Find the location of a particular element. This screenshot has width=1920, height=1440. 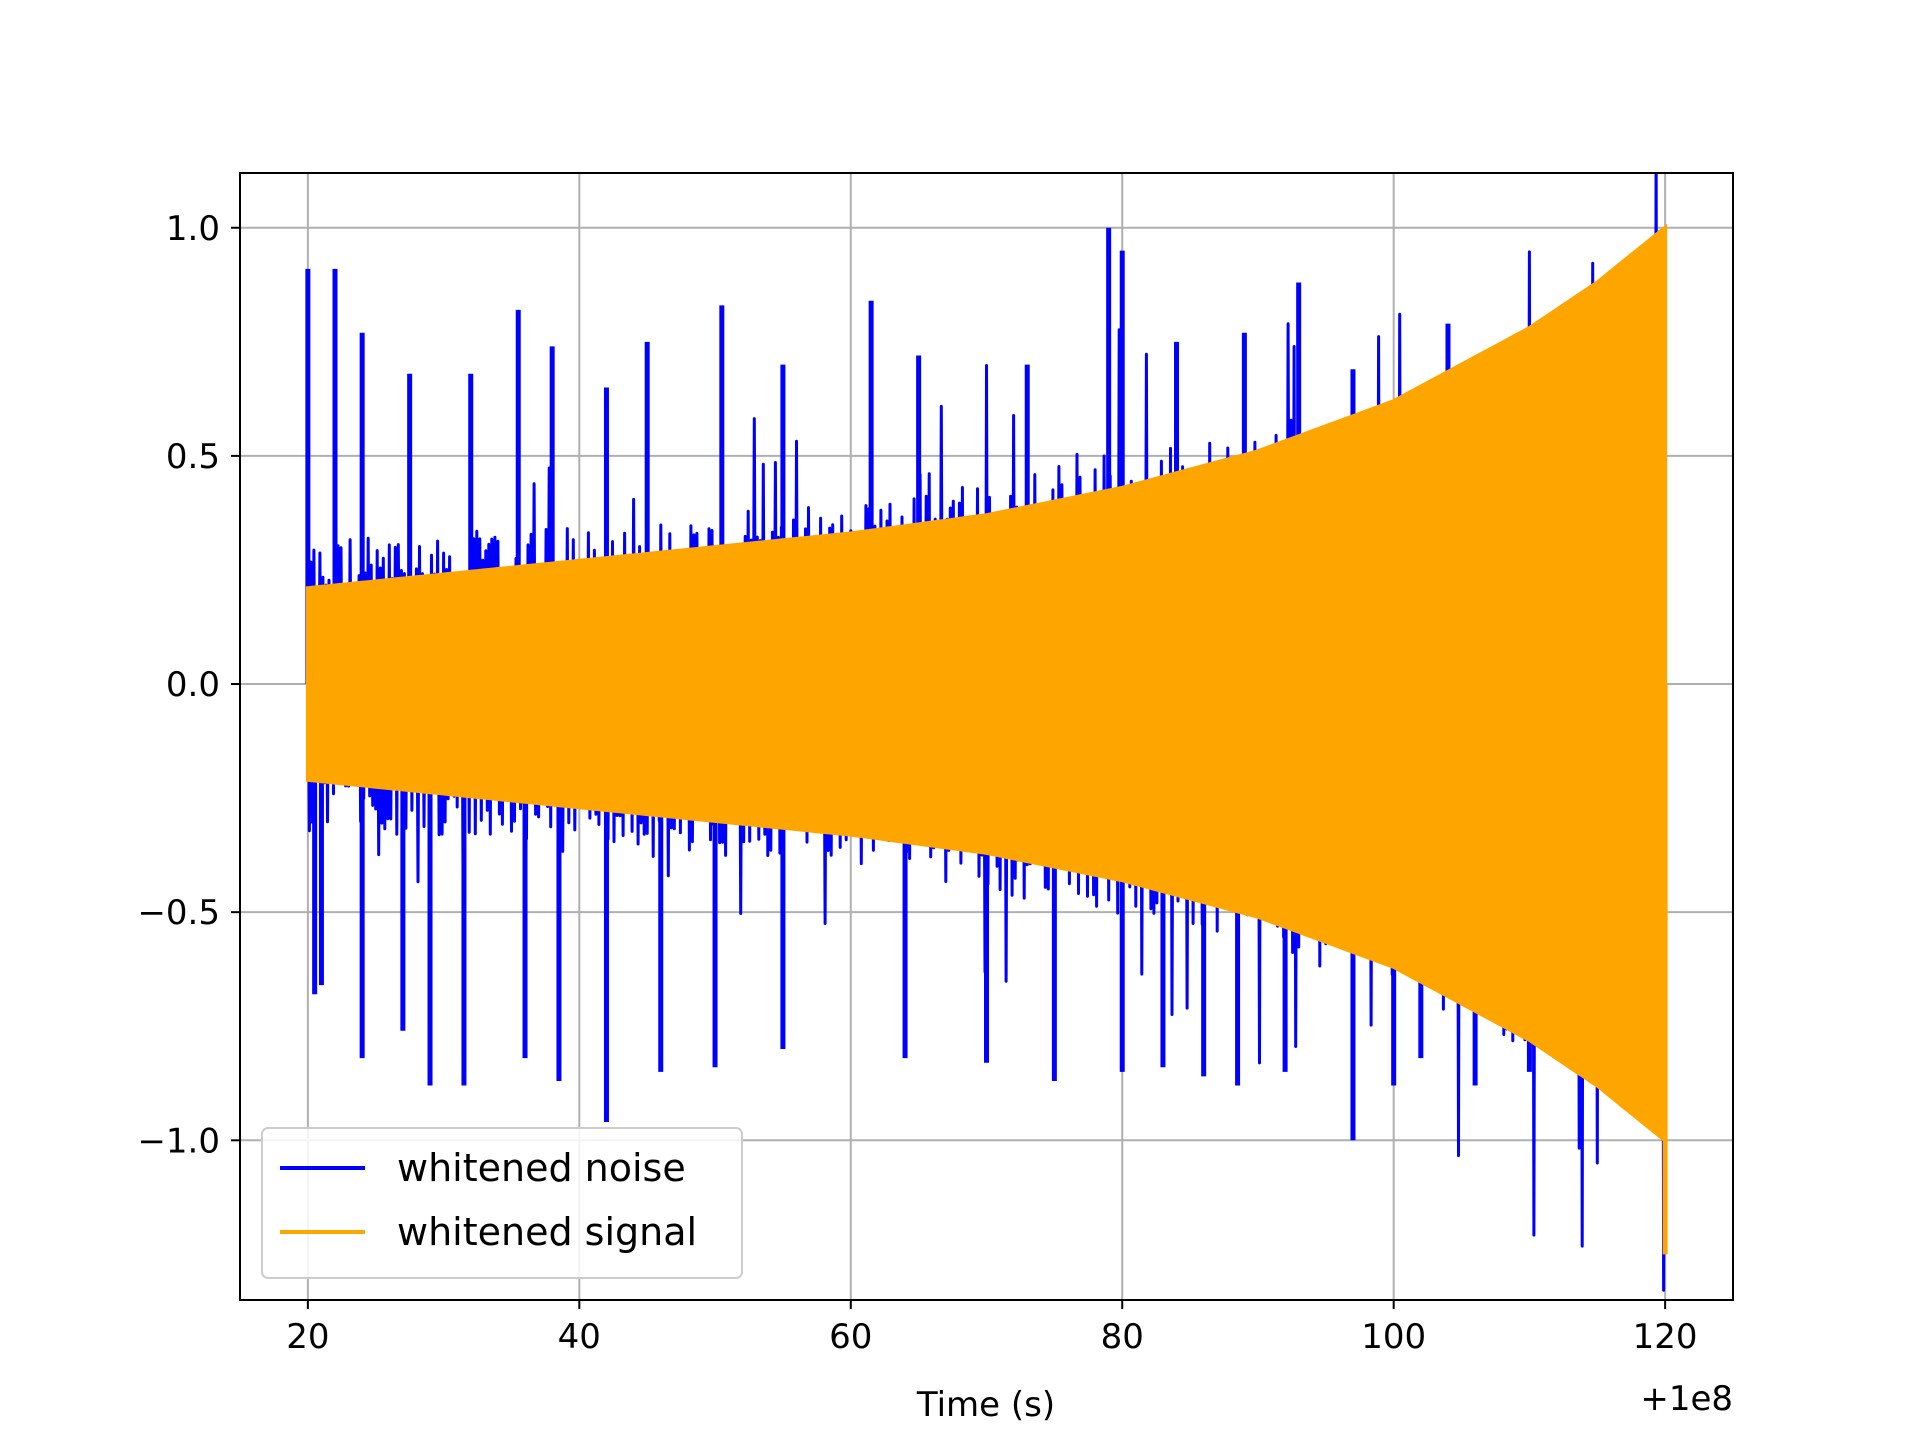

x-tick-label: 60 is located at coordinates (850, 1337).